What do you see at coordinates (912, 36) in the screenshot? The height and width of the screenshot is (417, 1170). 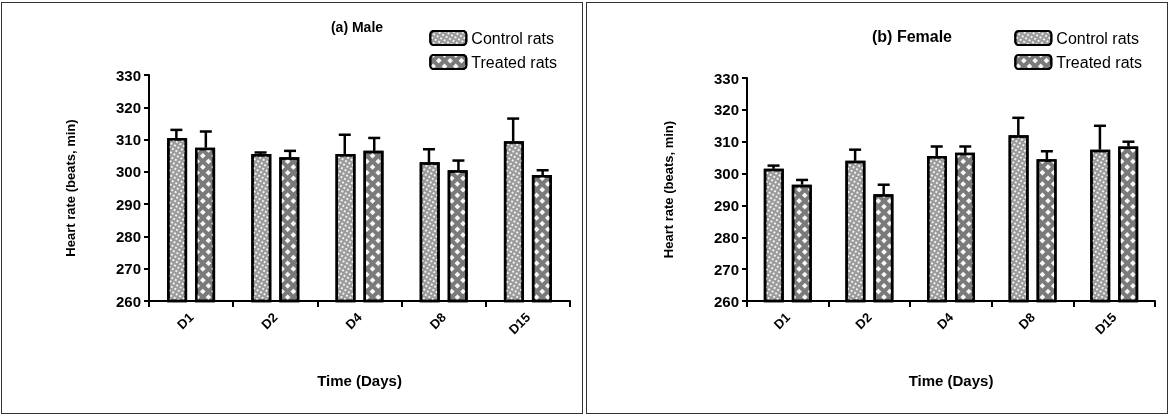 I see `chart-title: (b) Female` at bounding box center [912, 36].